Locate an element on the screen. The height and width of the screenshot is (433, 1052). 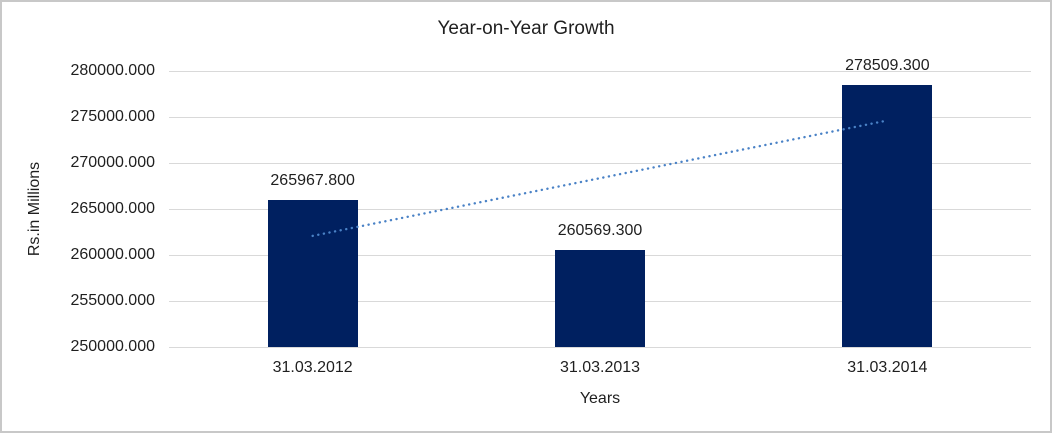
y-tick-label: 280000.000 is located at coordinates (112, 70).